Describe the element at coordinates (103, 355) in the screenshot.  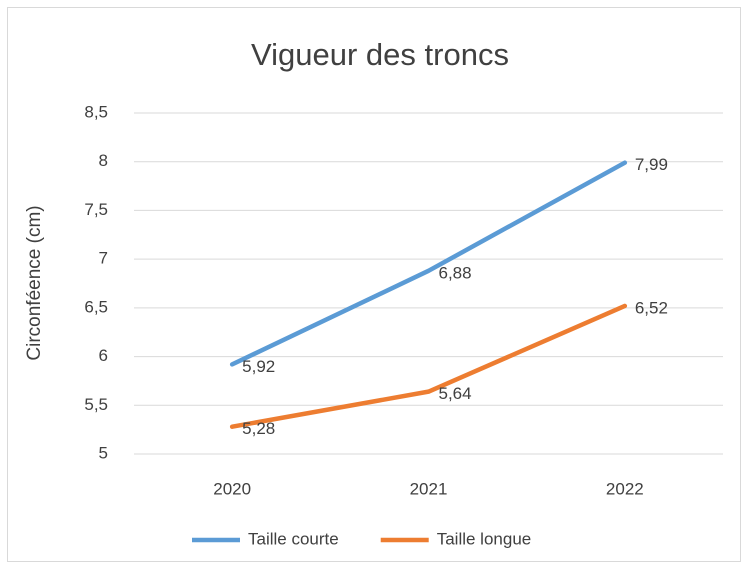
I see `y-tick-label: 6` at that location.